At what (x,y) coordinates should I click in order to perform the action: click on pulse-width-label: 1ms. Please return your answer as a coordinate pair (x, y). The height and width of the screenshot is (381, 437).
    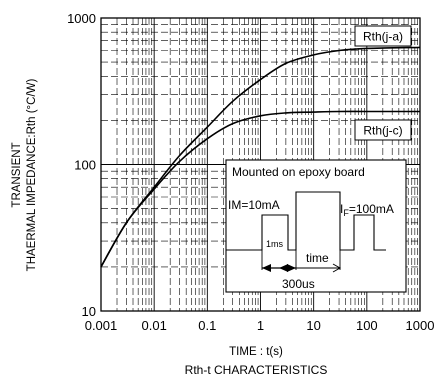
    Looking at the image, I should click on (275, 244).